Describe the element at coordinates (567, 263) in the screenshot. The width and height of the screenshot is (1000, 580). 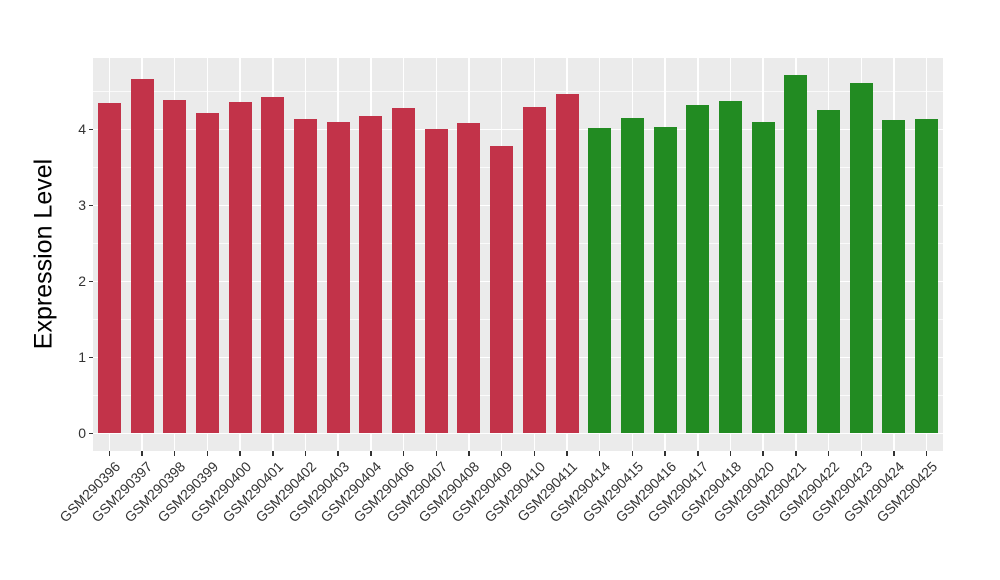
I see `bar-GSM290411` at that location.